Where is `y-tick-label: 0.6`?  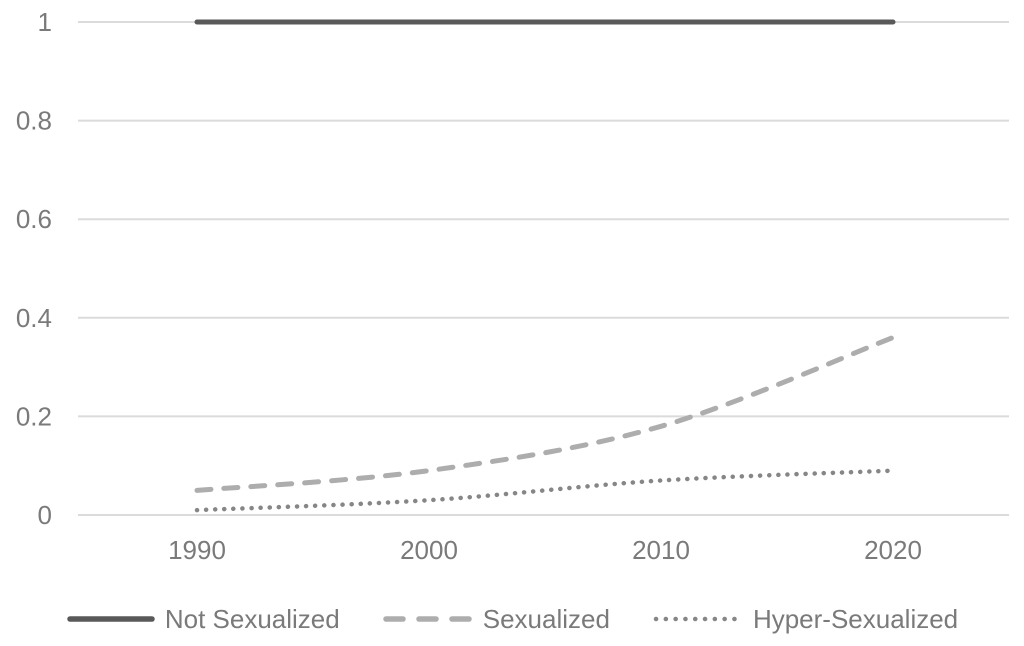
y-tick-label: 0.6 is located at coordinates (34, 219).